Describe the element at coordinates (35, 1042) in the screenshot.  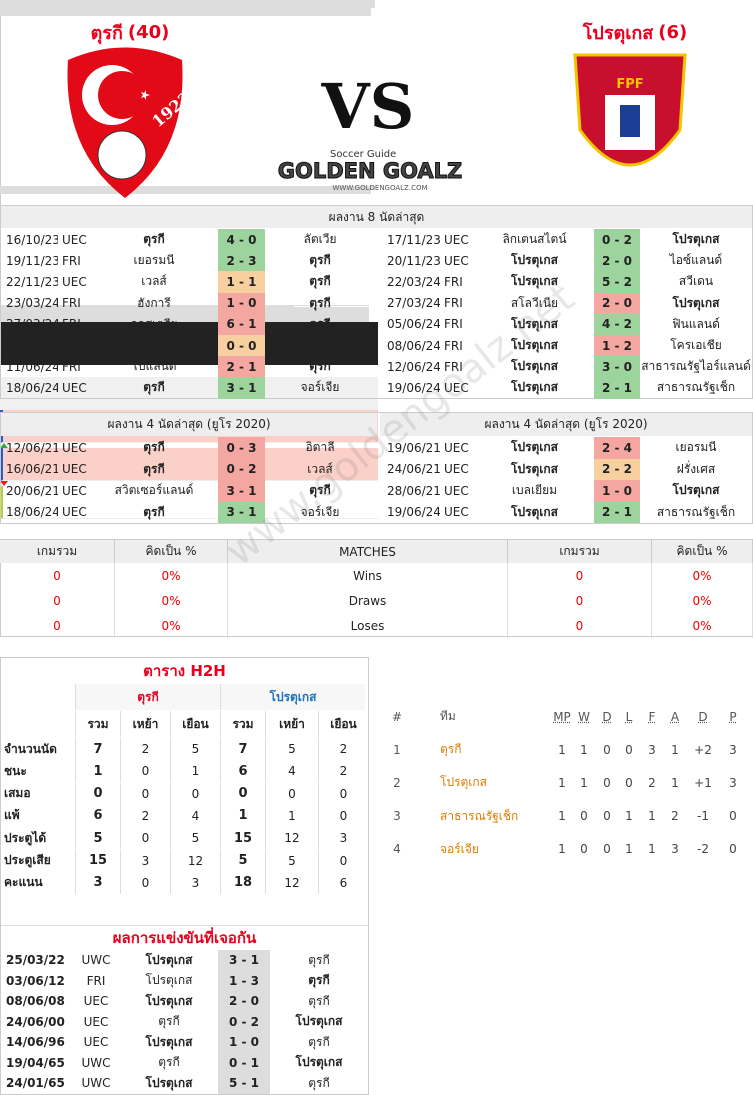
I see `meeting-date: 14/06/96` at that location.